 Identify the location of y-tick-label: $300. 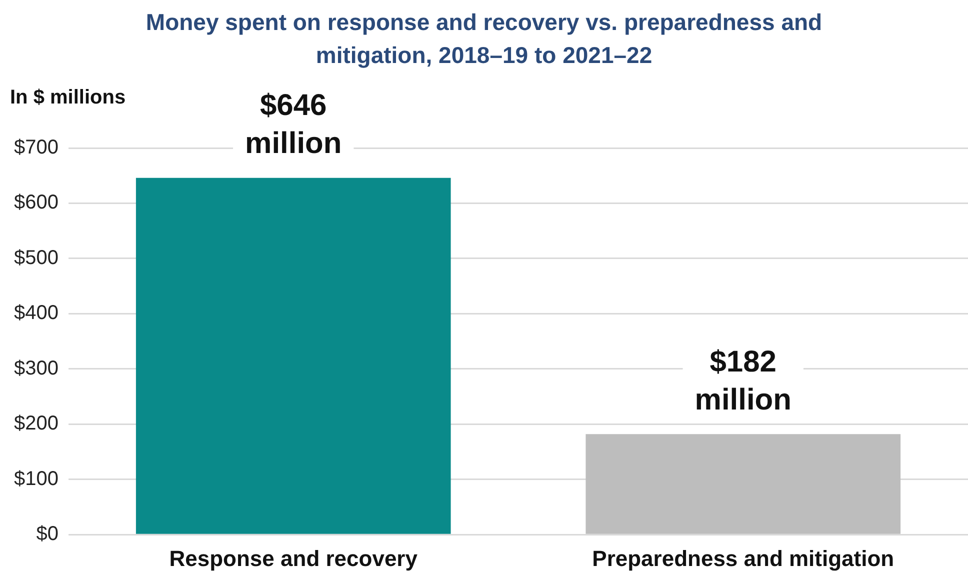
(36, 368).